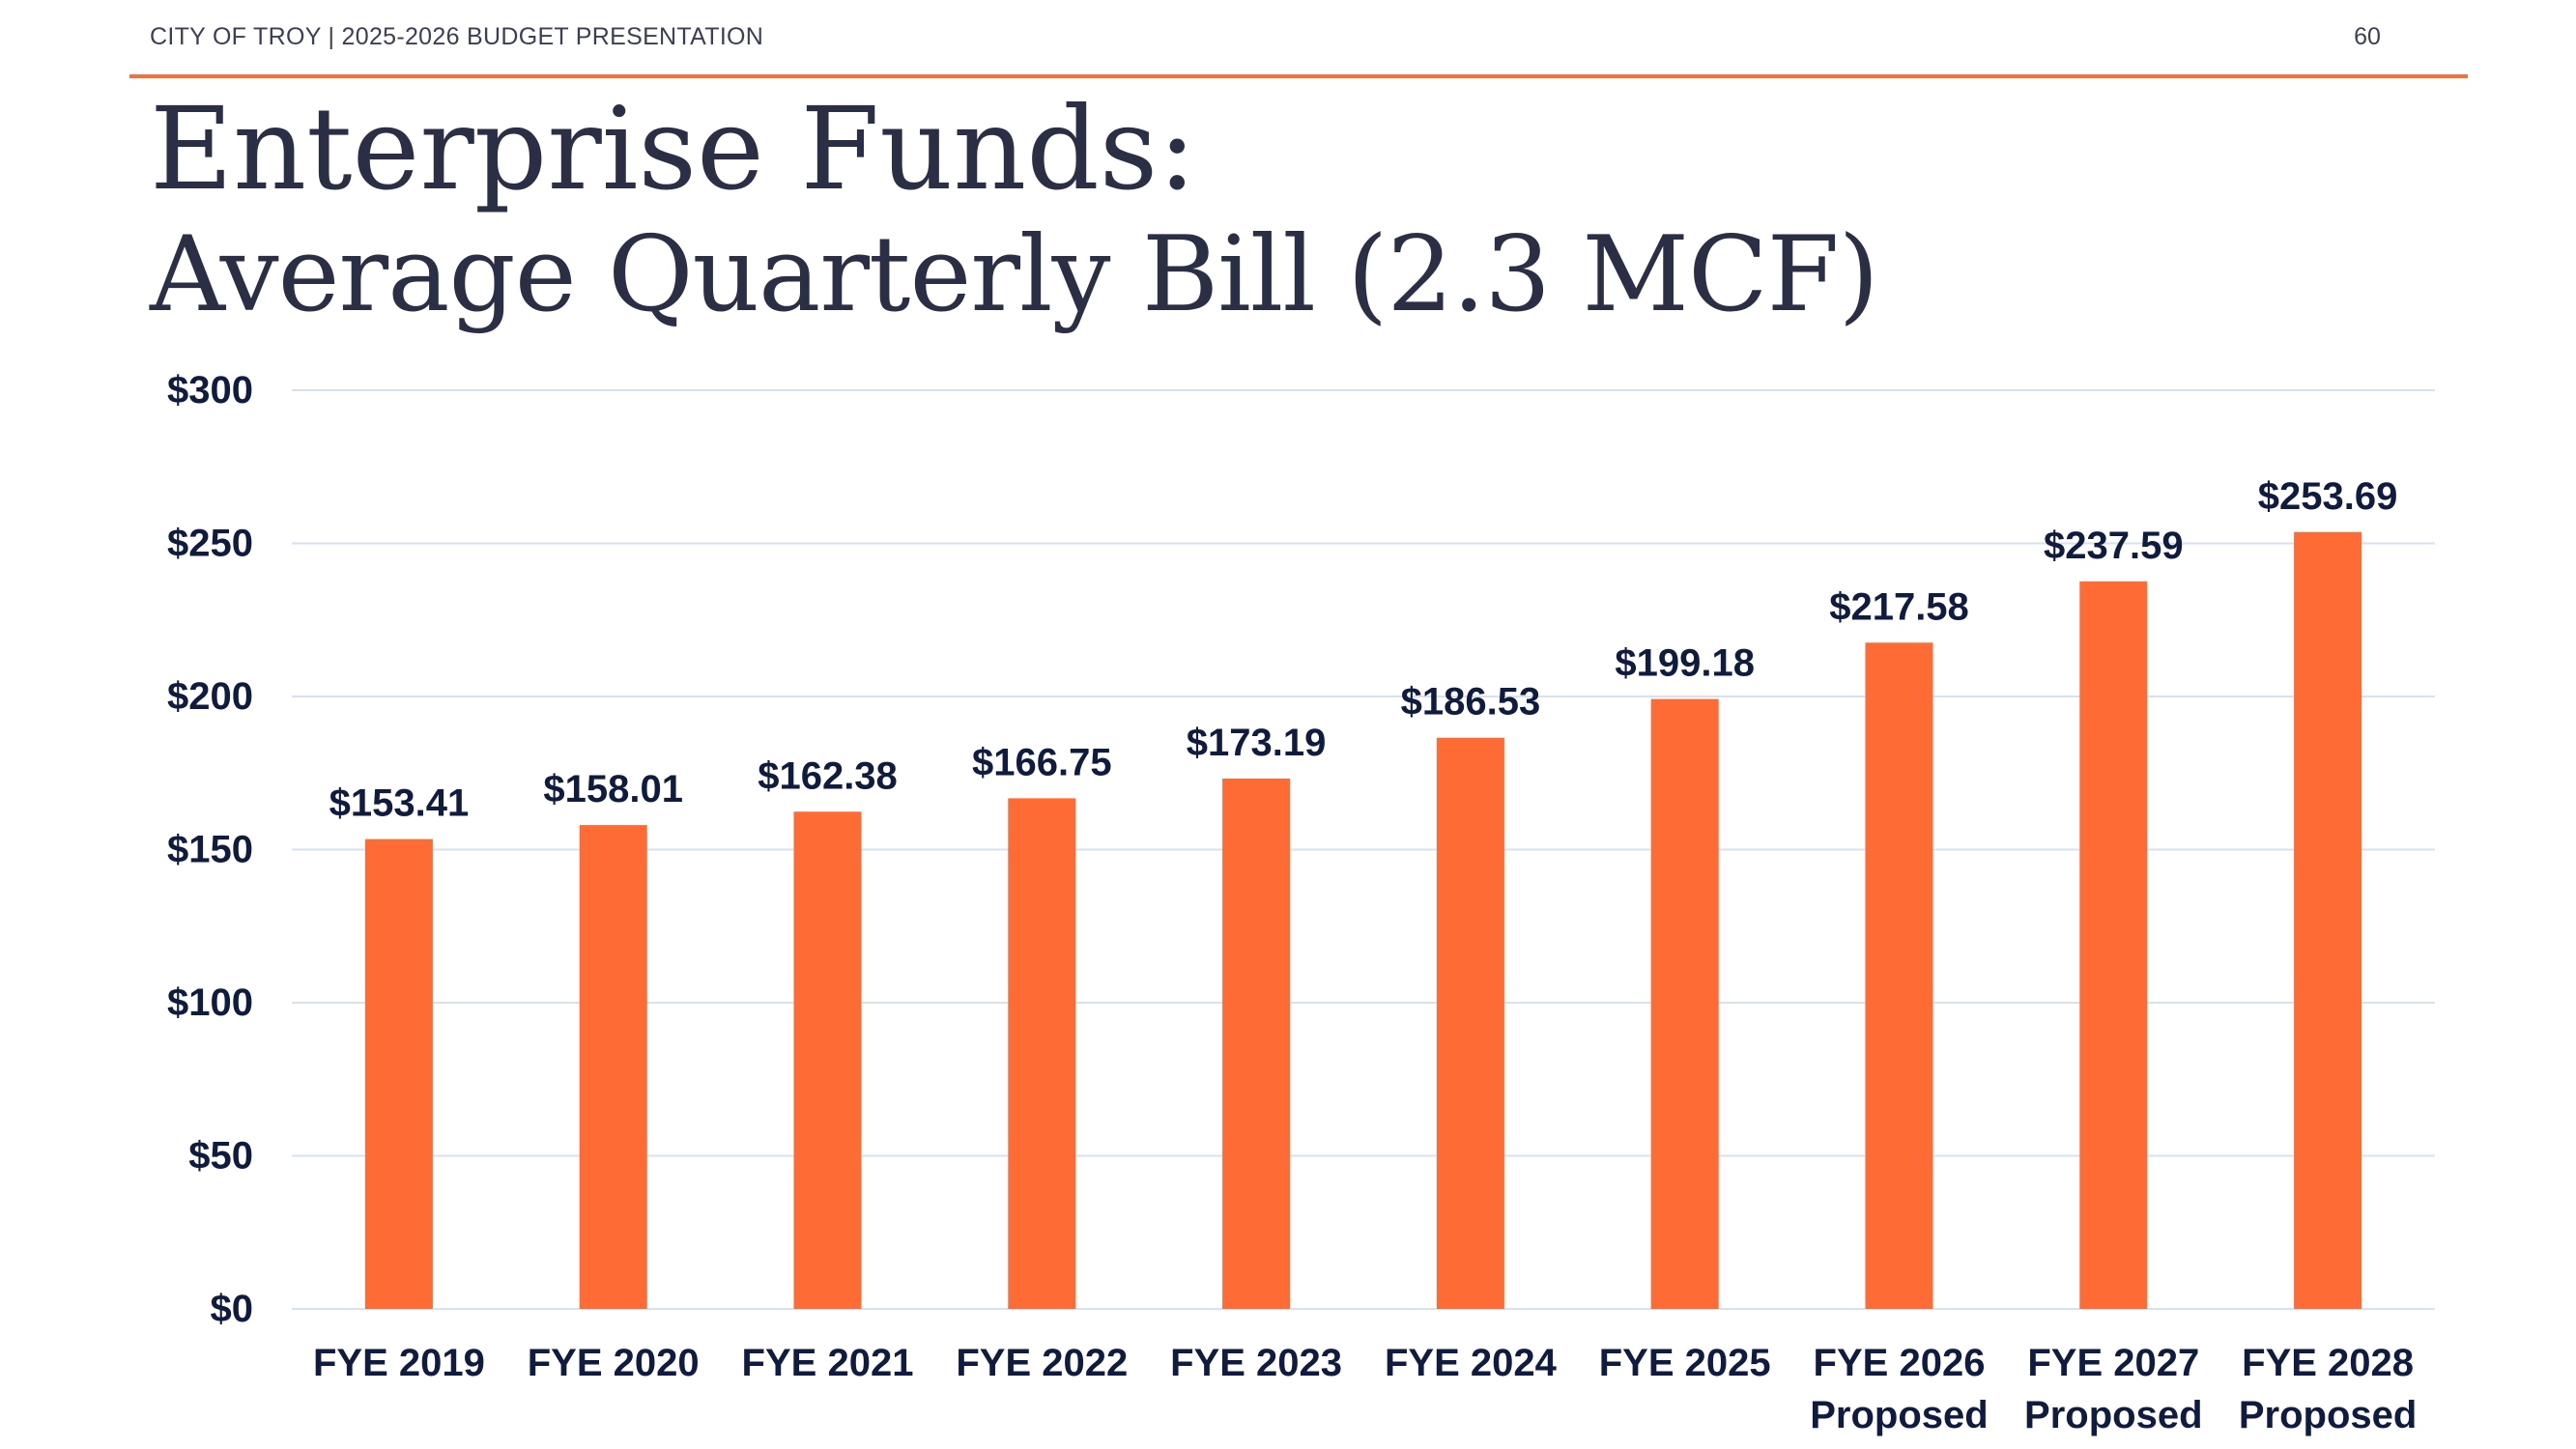 This screenshot has width=2576, height=1449. I want to click on slide-subtitle: Average Quarterly Bill (2.3 MCF), so click(1015, 274).